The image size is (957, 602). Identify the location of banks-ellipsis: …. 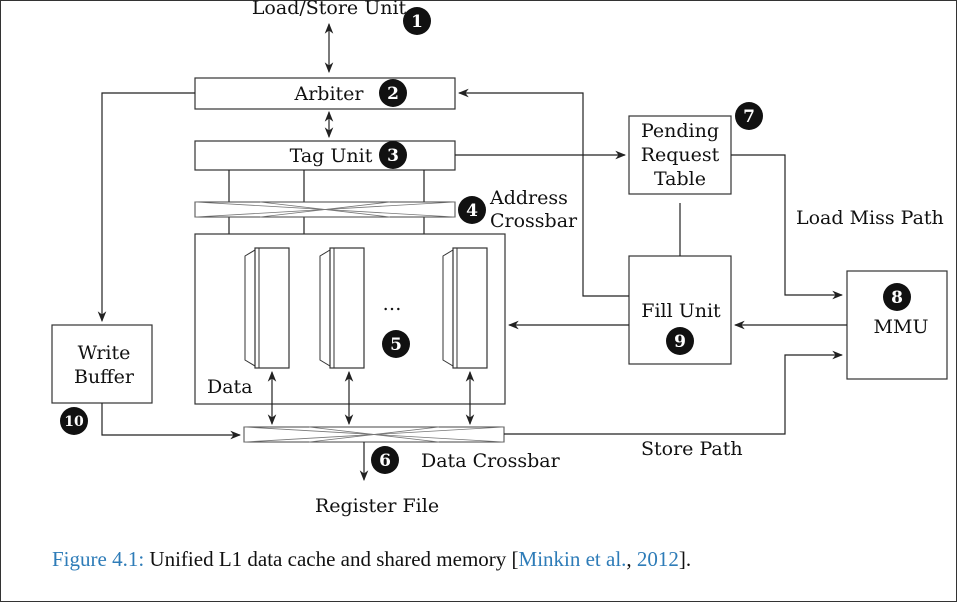
(392, 304).